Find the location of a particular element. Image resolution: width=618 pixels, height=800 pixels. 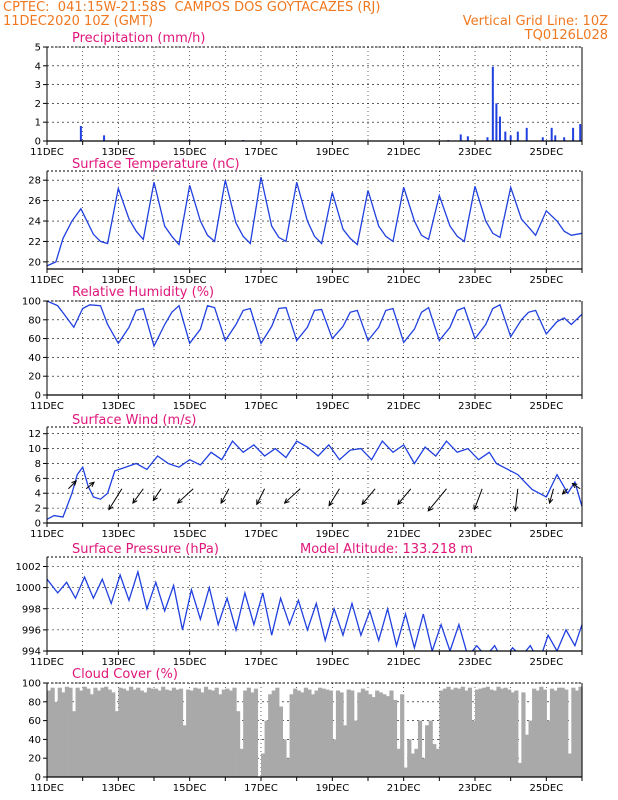

y-tick-label: 4 is located at coordinates (38, 66).